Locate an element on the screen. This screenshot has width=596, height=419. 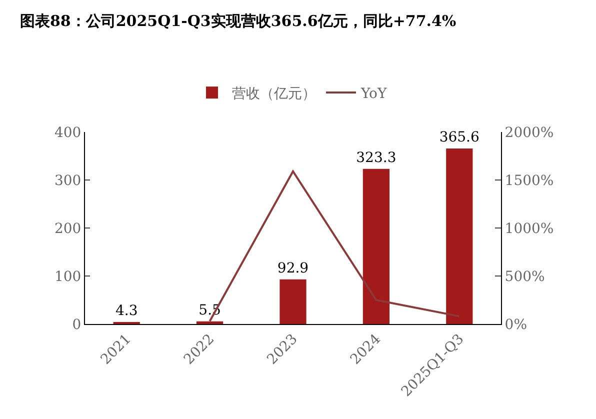
y-tick-label: 400 is located at coordinates (68, 132).